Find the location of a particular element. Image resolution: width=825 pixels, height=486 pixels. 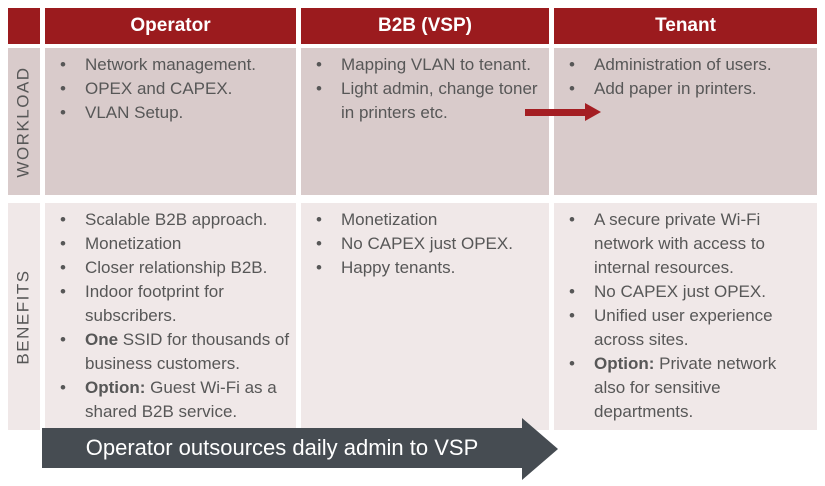

bullet-item: • Happy tenants. is located at coordinates (422, 268).